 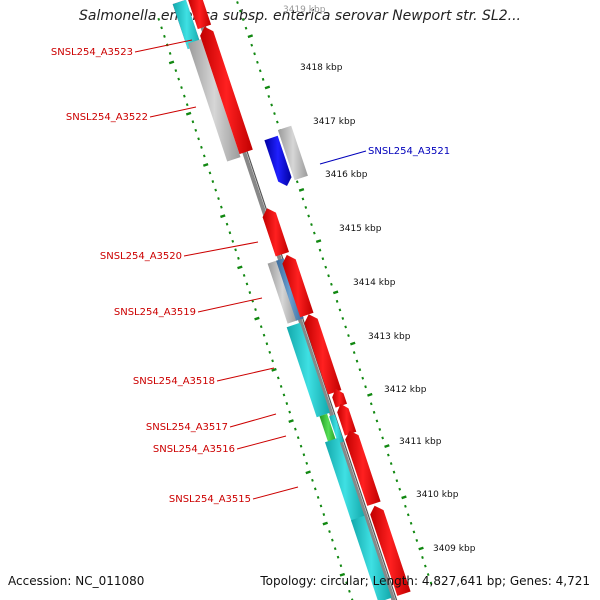 What do you see at coordinates (107, 117) in the screenshot?
I see `gene-label: SNSL254_A3522` at bounding box center [107, 117].